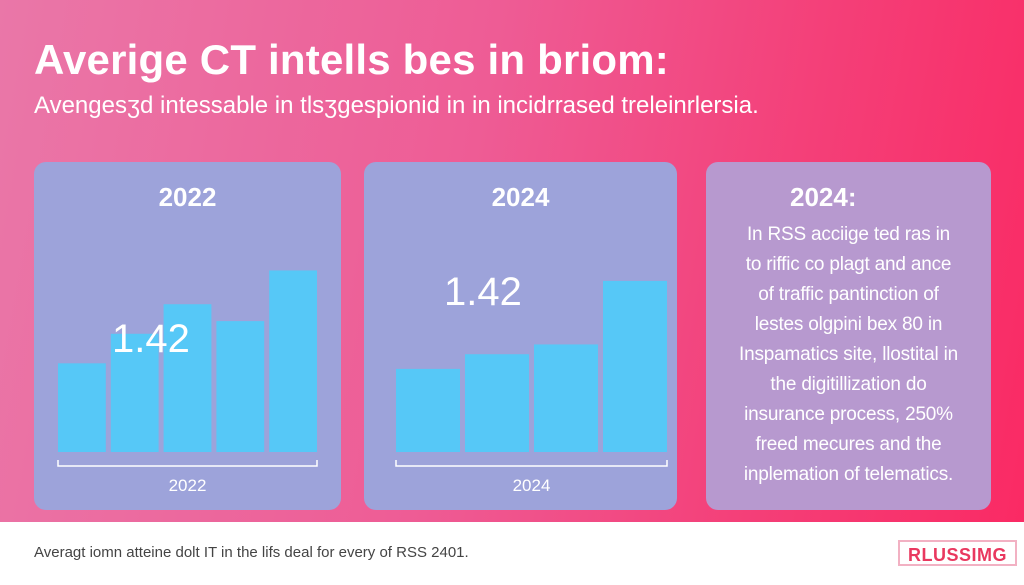 The image size is (1024, 585). I want to click on x-axis-label: 2024, so click(532, 485).